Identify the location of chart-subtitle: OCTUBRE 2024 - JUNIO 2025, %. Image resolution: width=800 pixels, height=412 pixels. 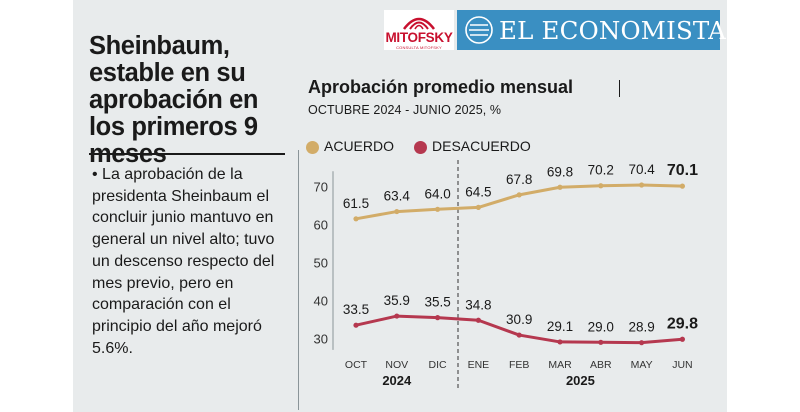
(405, 110).